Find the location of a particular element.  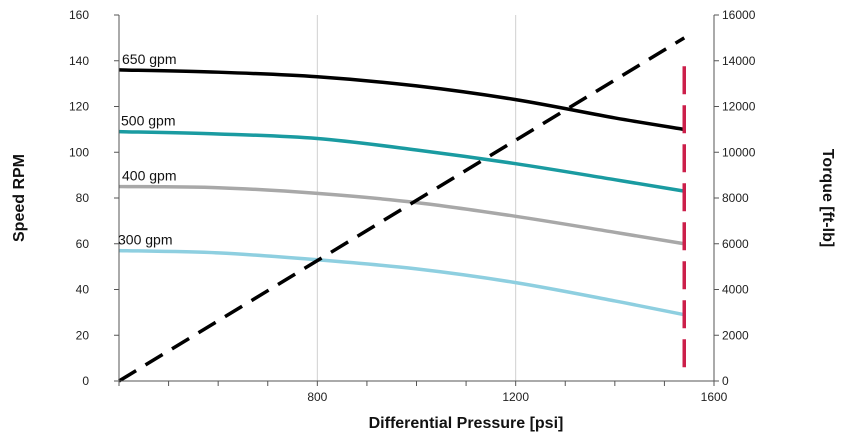

y-tick-label-7: 140 is located at coordinates (79, 61).